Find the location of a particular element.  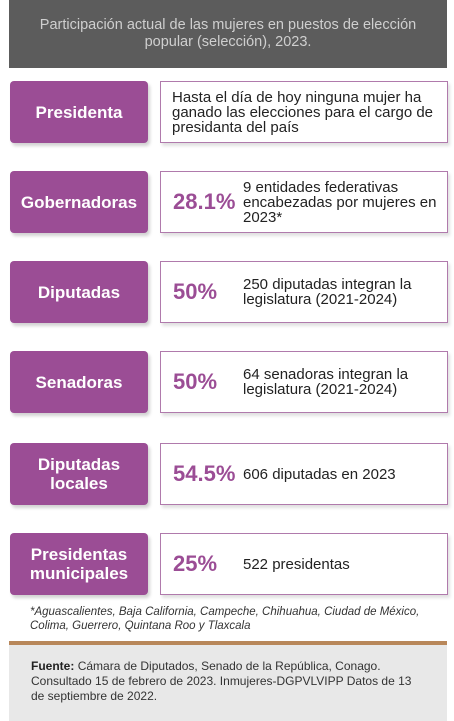

row-percent: 28.1% is located at coordinates (204, 201).